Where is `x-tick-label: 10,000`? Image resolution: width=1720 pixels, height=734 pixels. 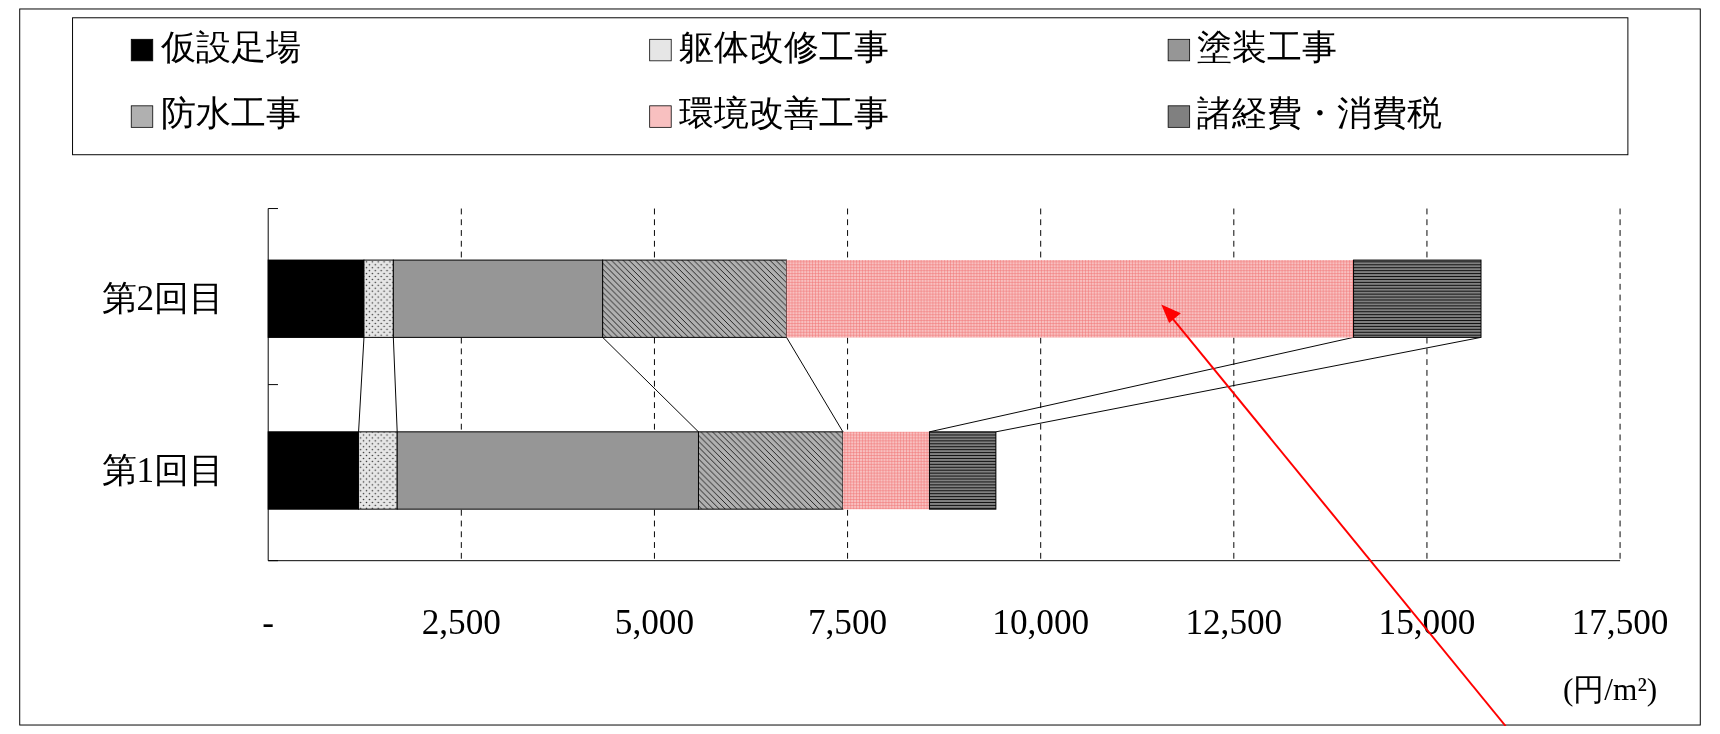
x-tick-label: 10,000 is located at coordinates (1041, 623).